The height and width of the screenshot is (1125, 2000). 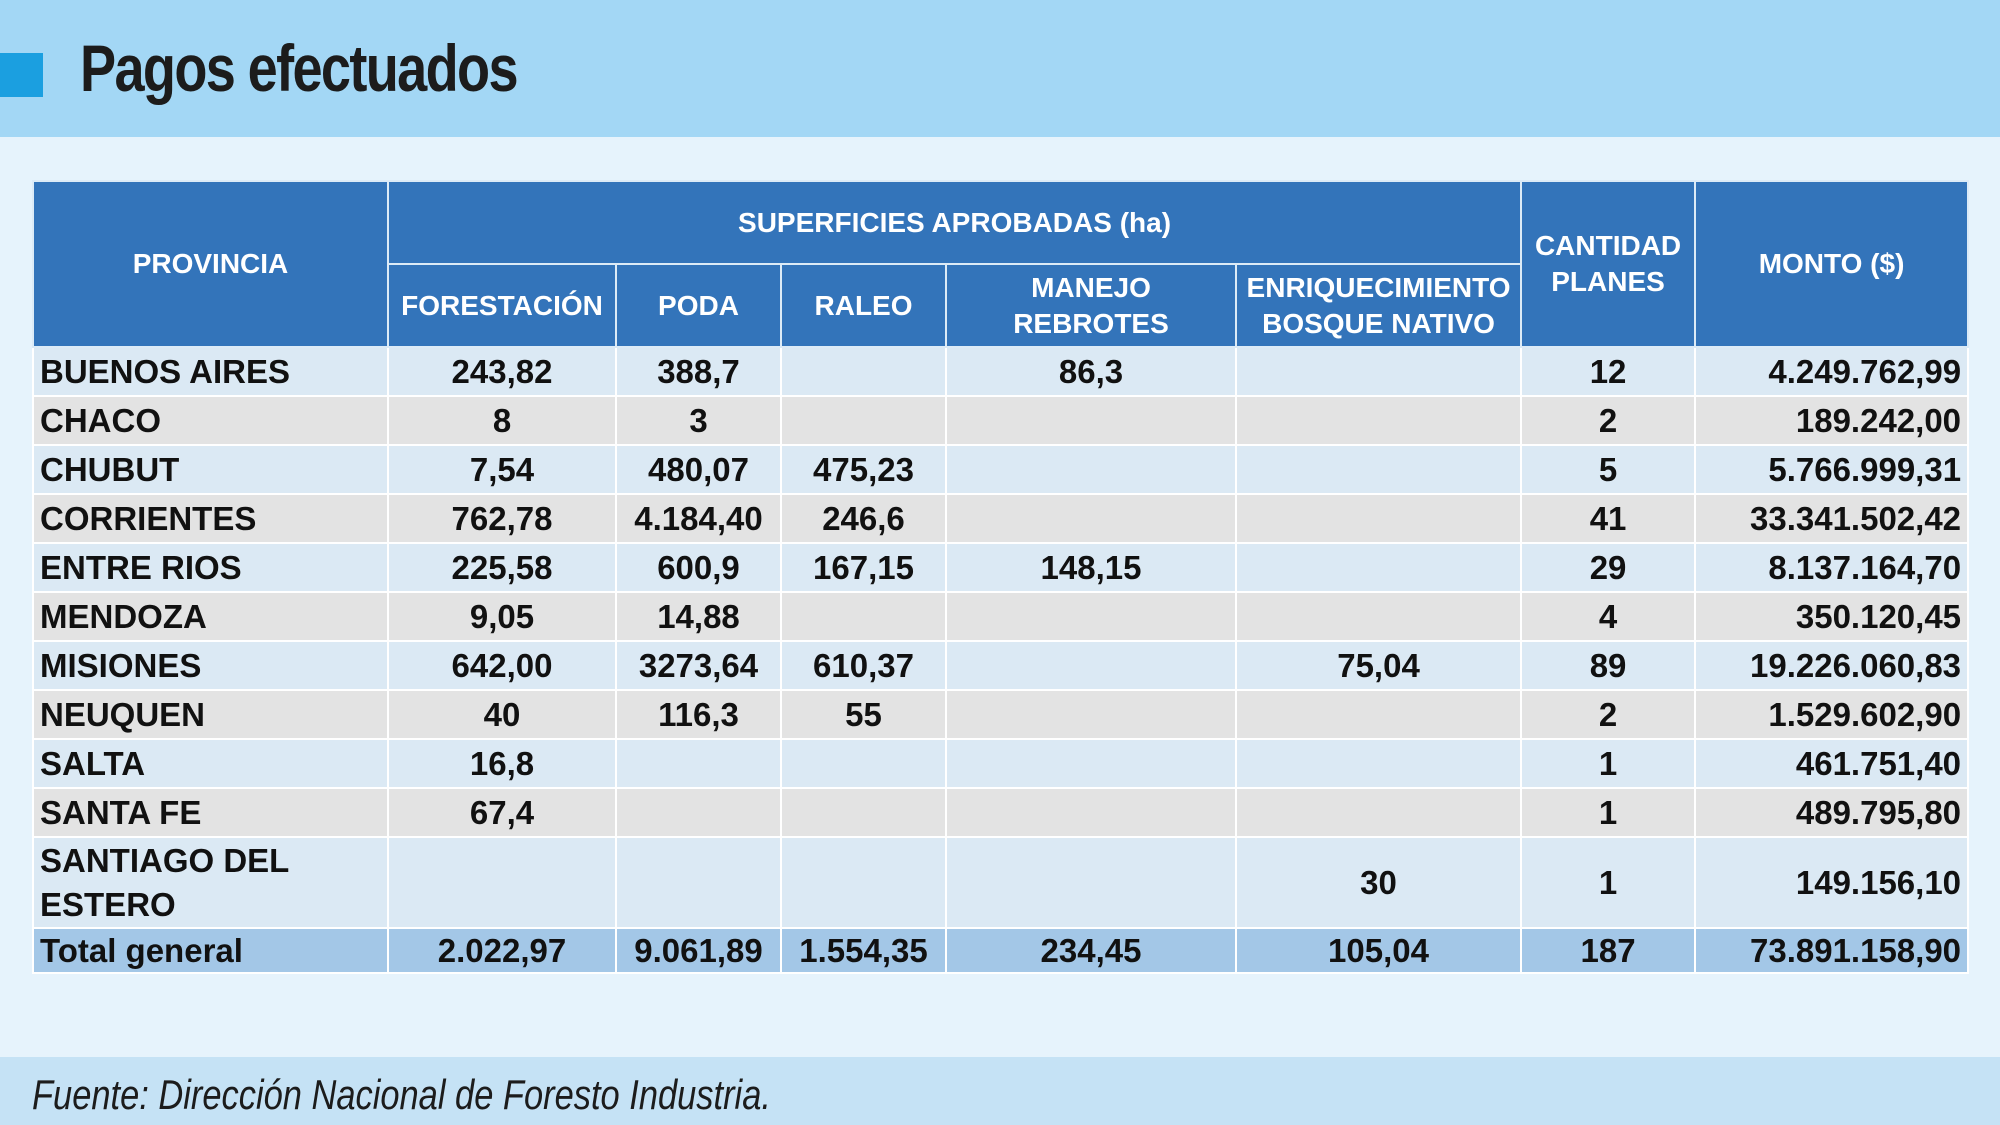 What do you see at coordinates (1091, 950) in the screenshot?
I see `total-manejo: 234,45` at bounding box center [1091, 950].